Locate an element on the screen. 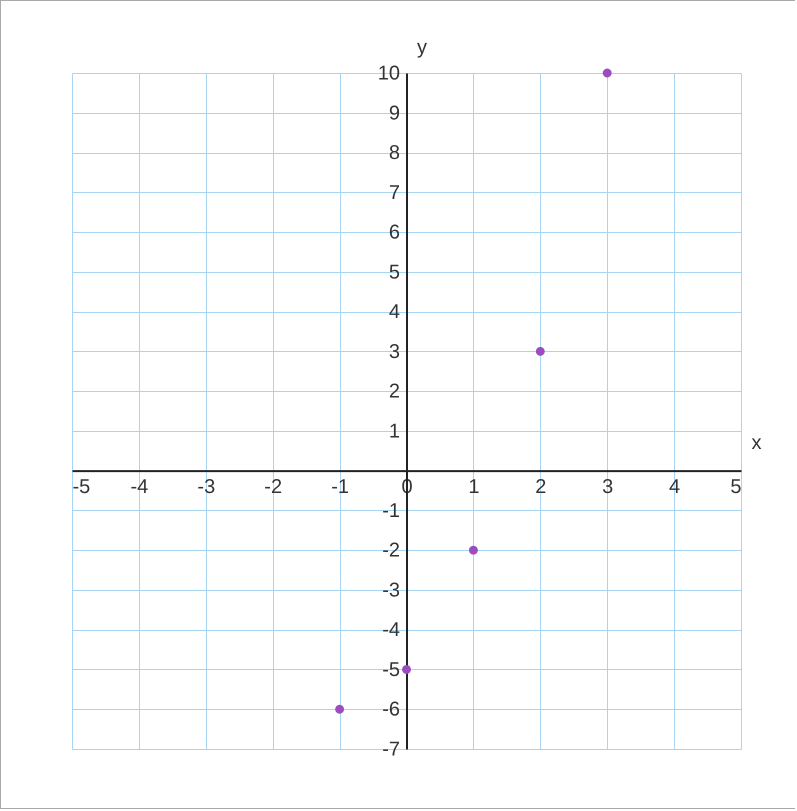  y-tick-label: 8 is located at coordinates (394, 153).